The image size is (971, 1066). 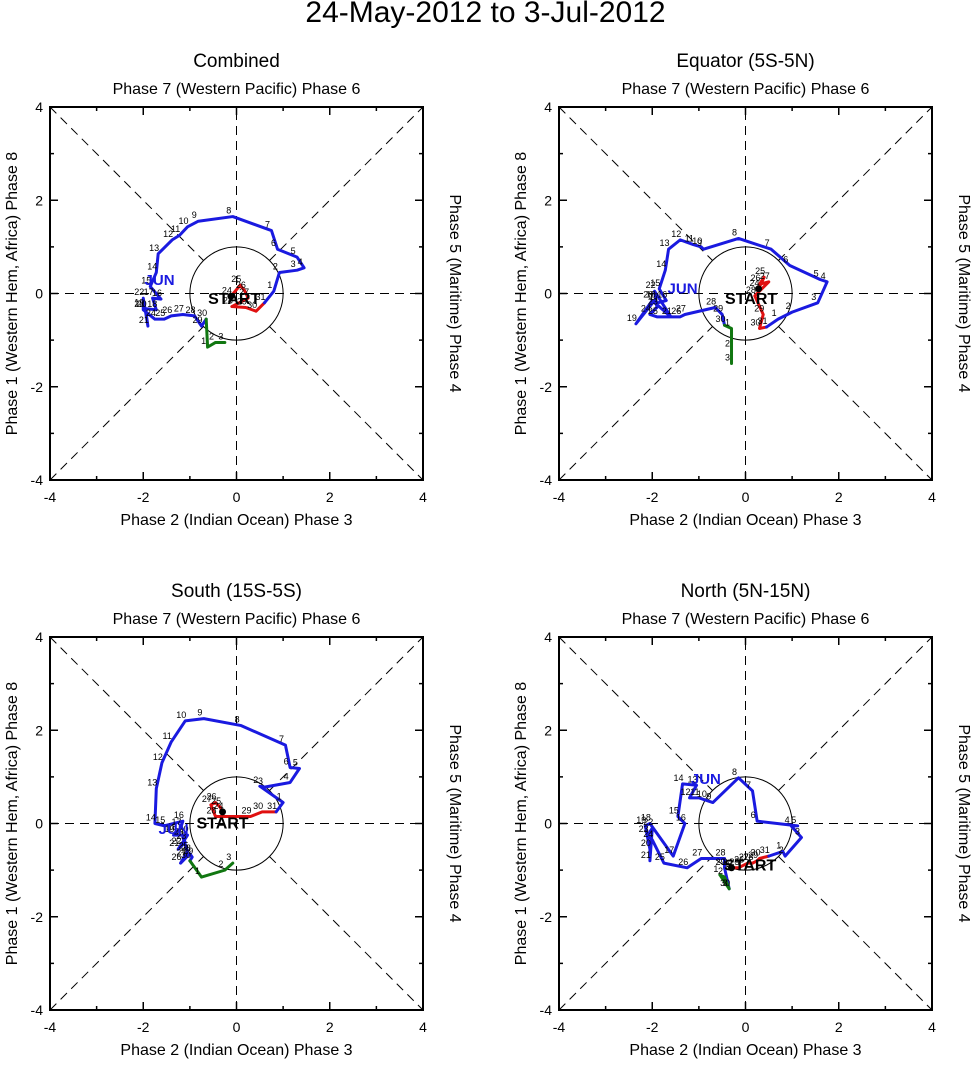 I want to click on day-label: 19, so click(x=641, y=820).